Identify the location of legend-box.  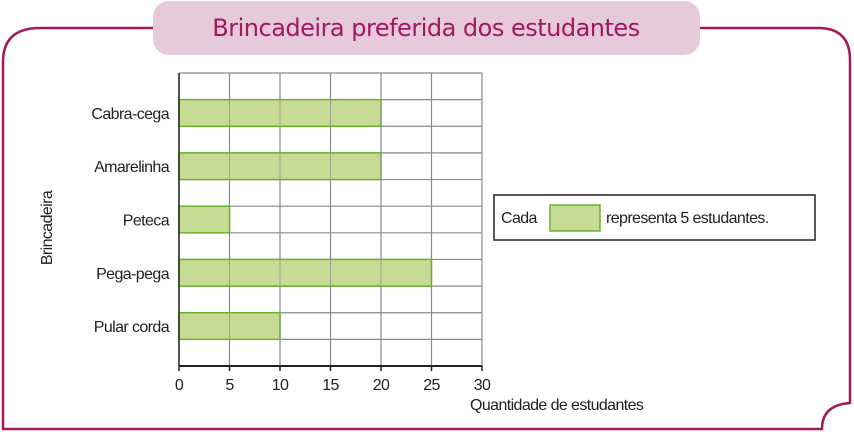
(654, 217).